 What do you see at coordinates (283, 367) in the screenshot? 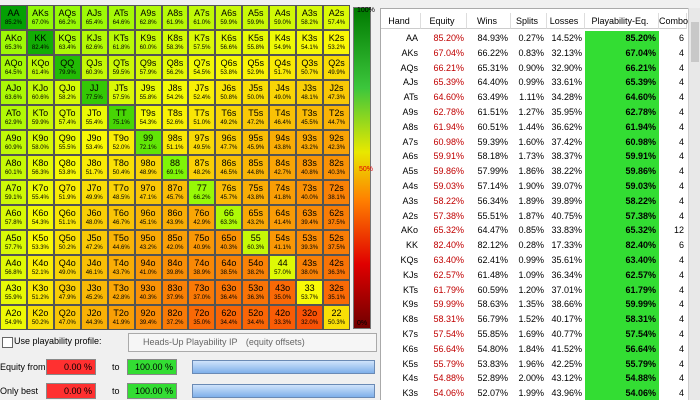
I see `equity-slider` at bounding box center [283, 367].